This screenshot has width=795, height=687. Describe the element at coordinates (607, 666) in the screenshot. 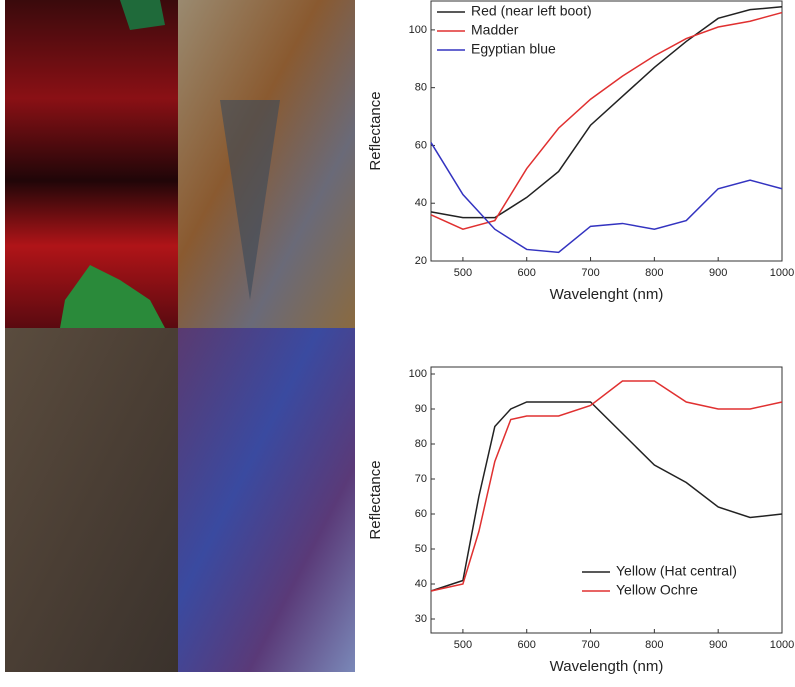

I see `x-axis-label: Wavelength (nm)` at that location.